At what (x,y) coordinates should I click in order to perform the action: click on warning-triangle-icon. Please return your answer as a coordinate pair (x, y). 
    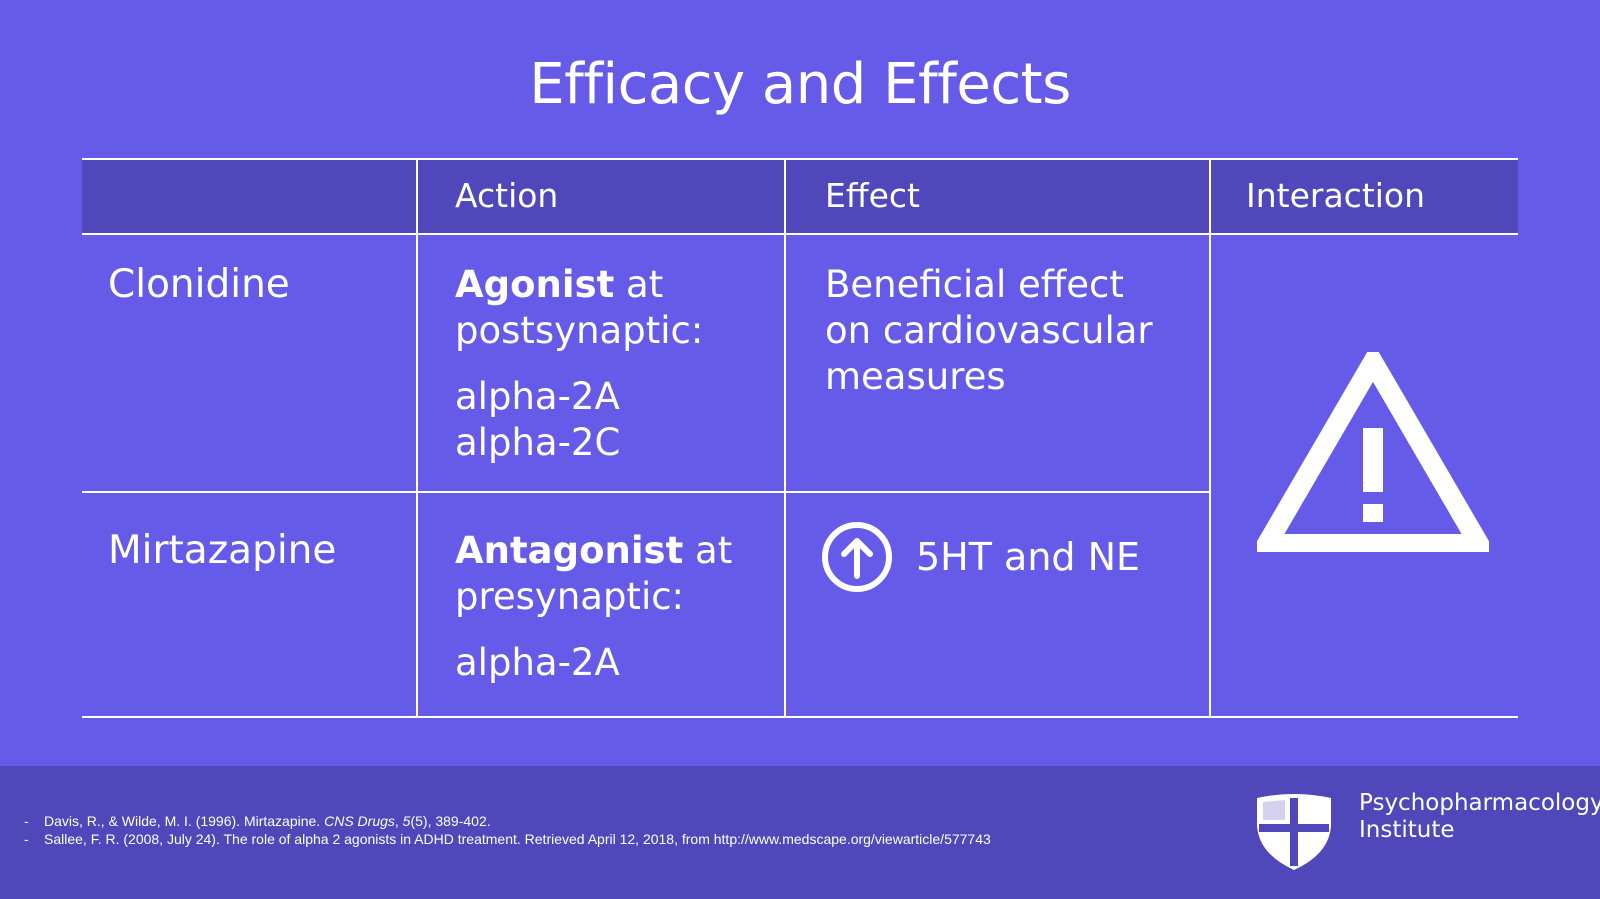
    Looking at the image, I should click on (1373, 452).